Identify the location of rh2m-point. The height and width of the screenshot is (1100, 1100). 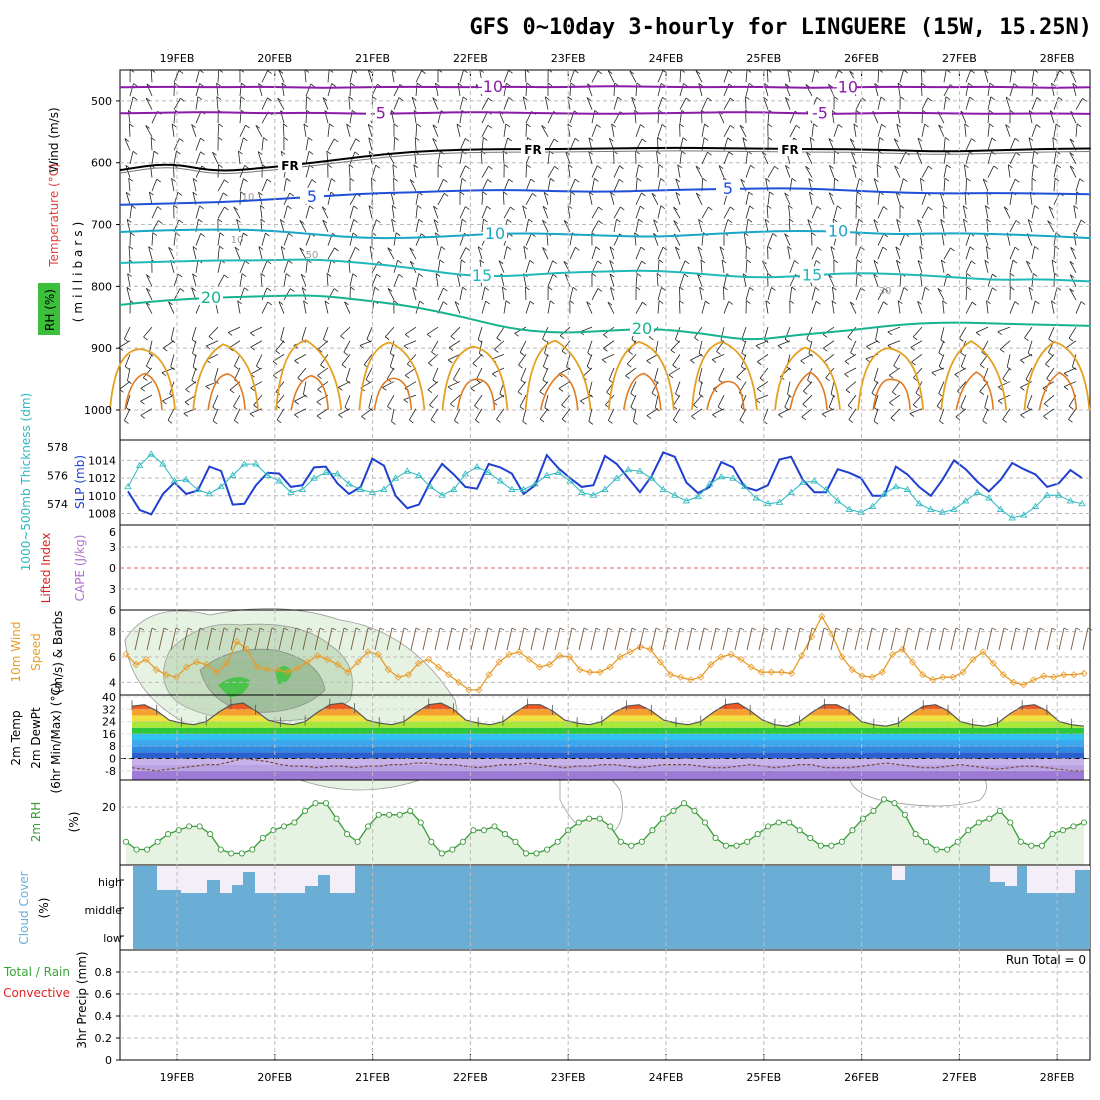
(336, 818).